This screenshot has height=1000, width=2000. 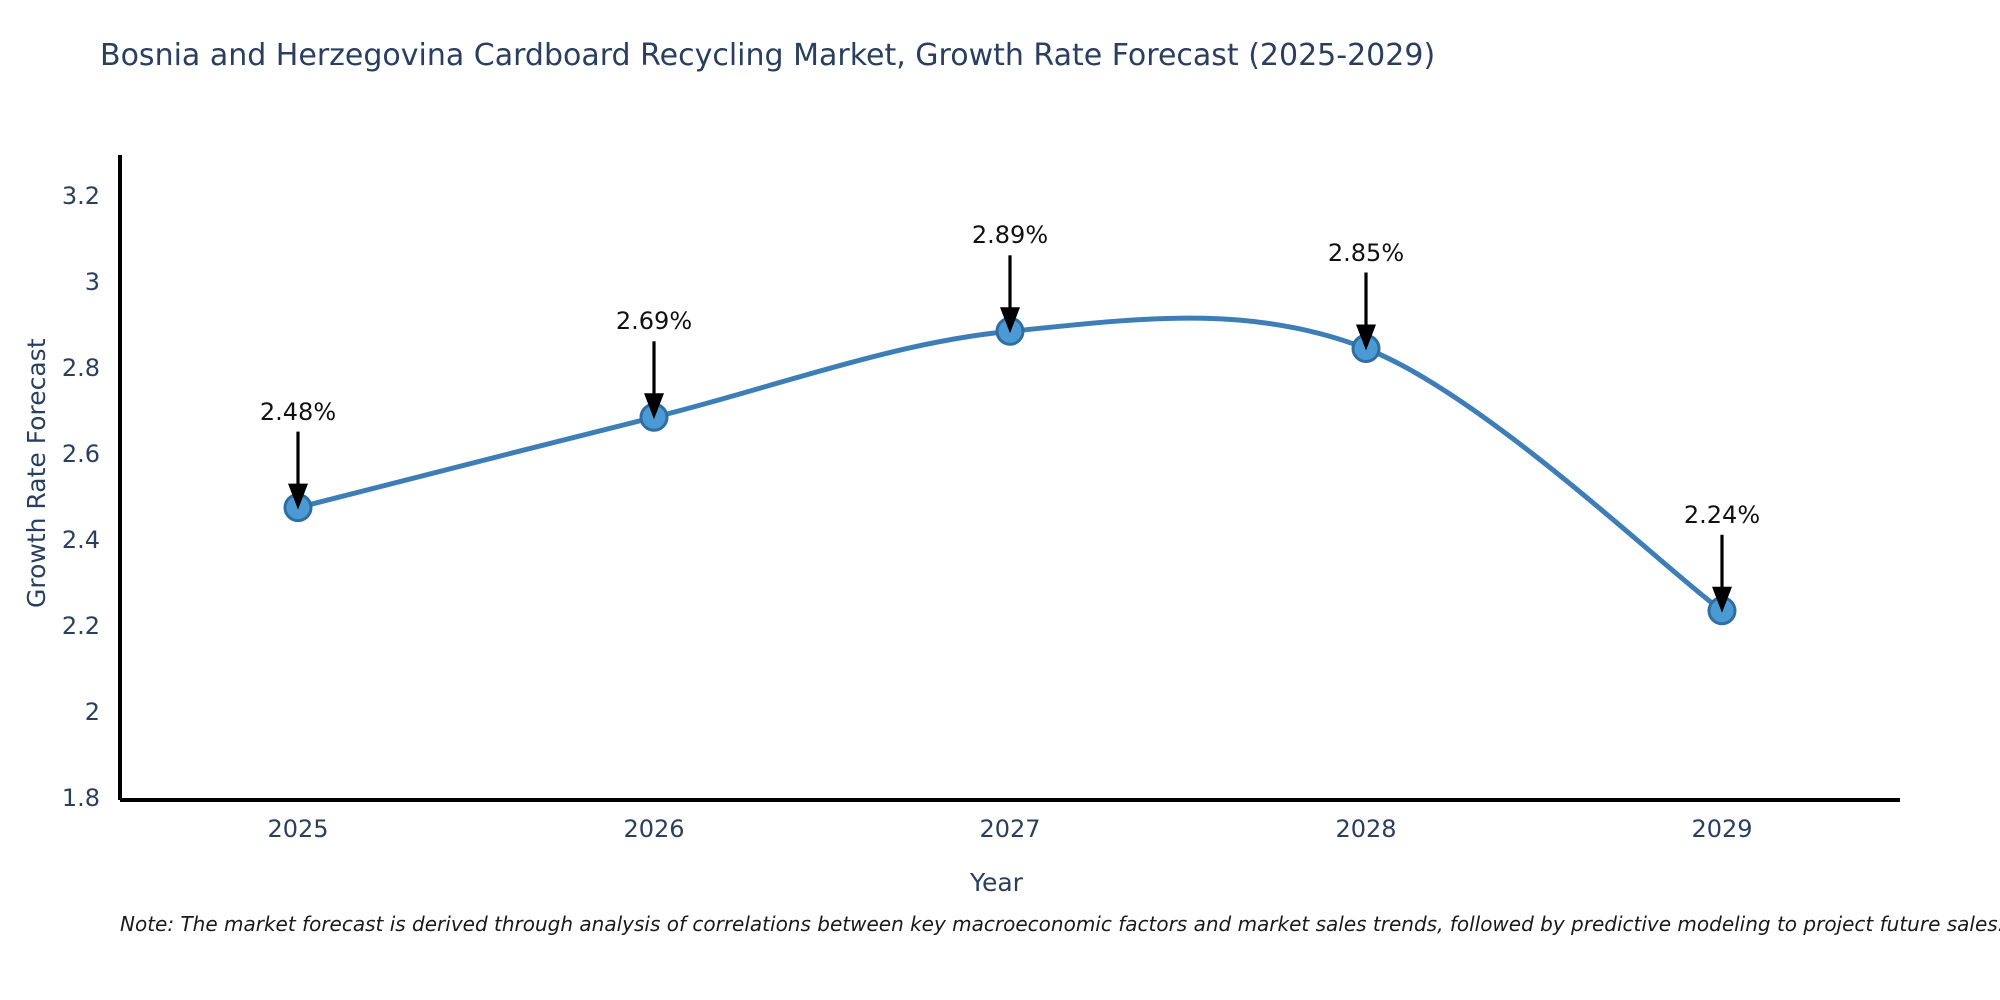 What do you see at coordinates (654, 321) in the screenshot?
I see `data-point-label: 2.69%` at bounding box center [654, 321].